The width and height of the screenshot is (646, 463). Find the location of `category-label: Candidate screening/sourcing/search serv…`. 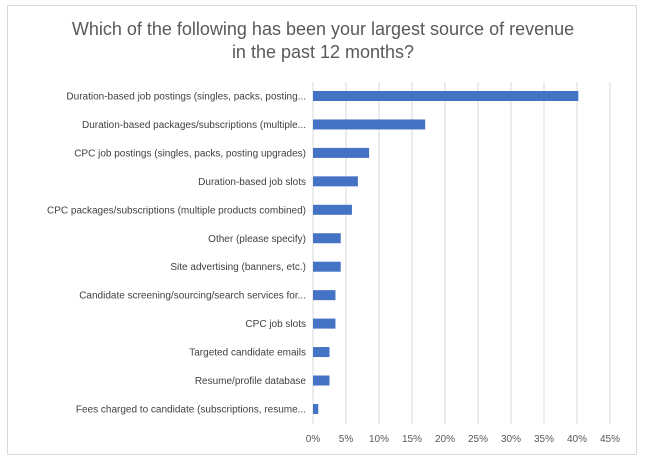

category-label: Candidate screening/sourcing/search serv… is located at coordinates (192, 296).